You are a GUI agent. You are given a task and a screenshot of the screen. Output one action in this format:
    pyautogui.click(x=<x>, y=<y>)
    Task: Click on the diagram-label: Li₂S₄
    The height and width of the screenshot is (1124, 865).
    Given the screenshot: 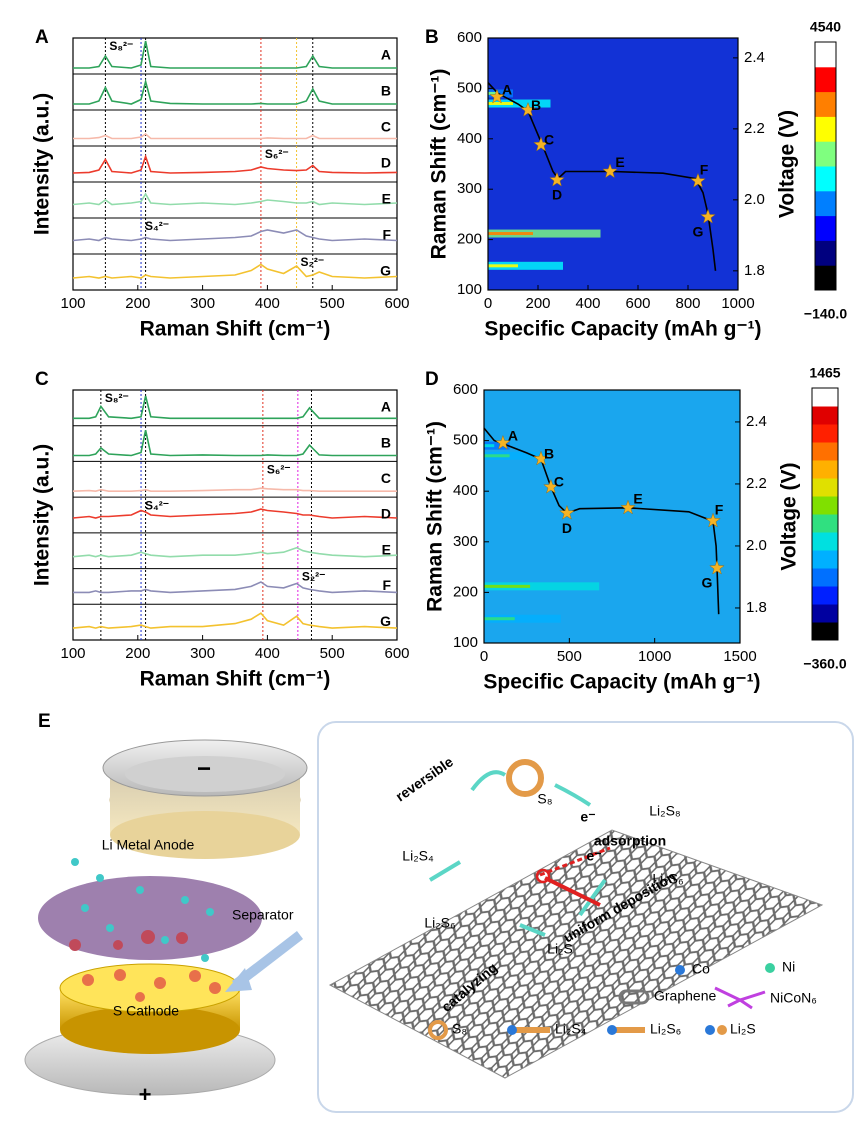 What is the action you would take?
    pyautogui.click(x=418, y=856)
    